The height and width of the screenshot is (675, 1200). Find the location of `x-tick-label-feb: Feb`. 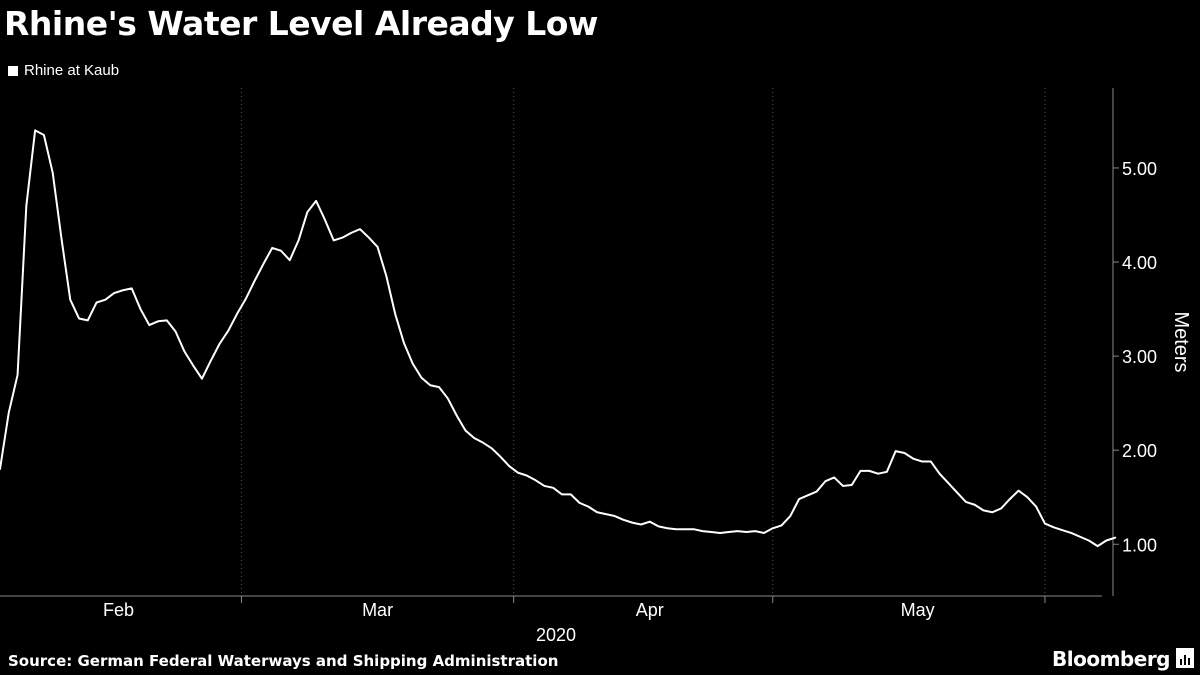

x-tick-label-feb: Feb is located at coordinates (118, 610).